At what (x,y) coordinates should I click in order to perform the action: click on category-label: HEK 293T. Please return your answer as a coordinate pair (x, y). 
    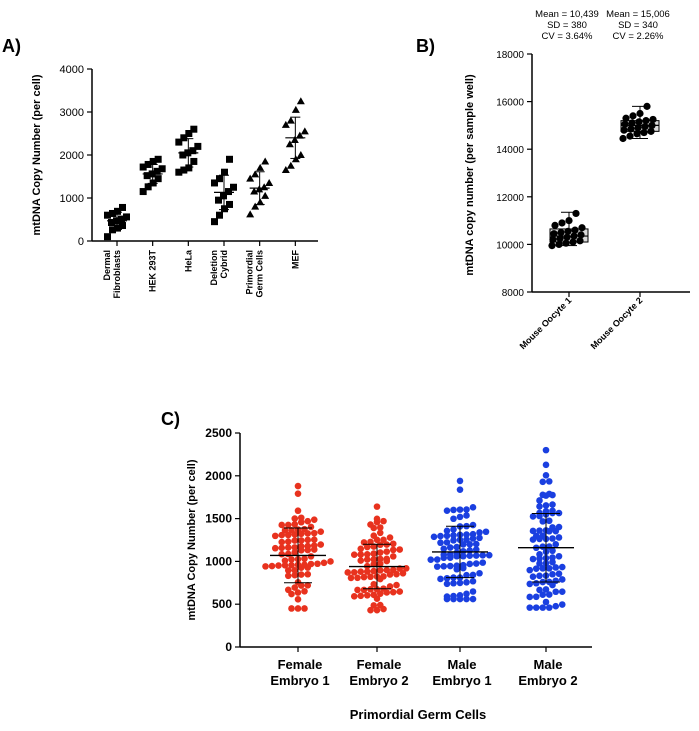
    Looking at the image, I should click on (153, 271).